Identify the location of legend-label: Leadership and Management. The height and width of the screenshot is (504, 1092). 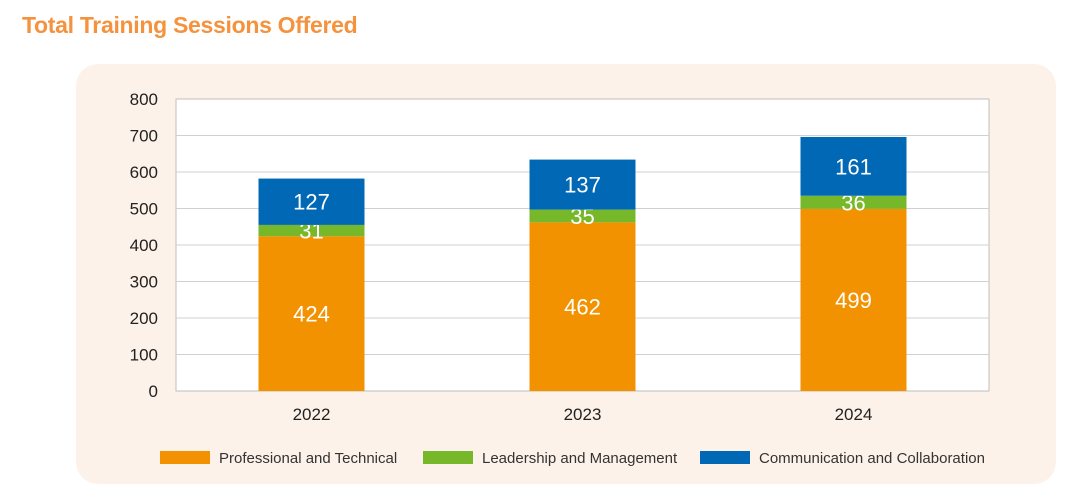
(580, 458).